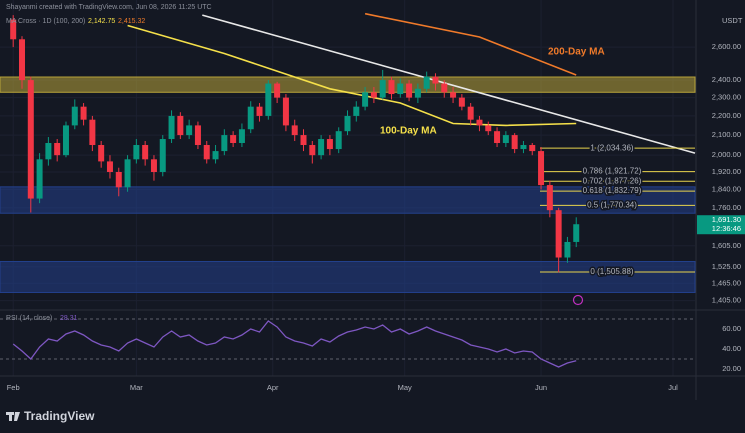  What do you see at coordinates (726, 245) in the screenshot?
I see `y-tick-label: 1,605.00` at bounding box center [726, 245].